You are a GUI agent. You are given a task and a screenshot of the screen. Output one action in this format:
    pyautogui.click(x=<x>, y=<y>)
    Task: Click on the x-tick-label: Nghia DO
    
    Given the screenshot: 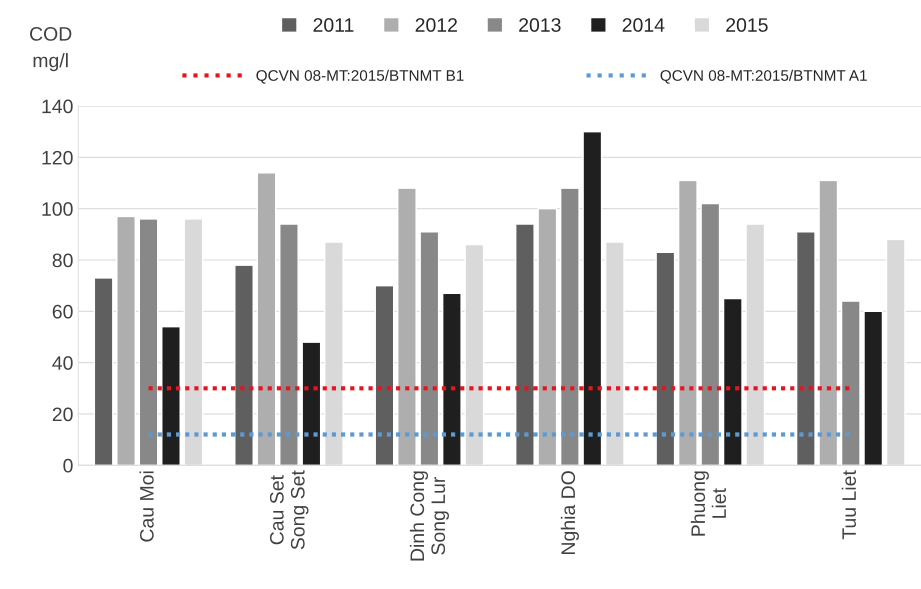 What is the action you would take?
    pyautogui.click(x=569, y=512)
    